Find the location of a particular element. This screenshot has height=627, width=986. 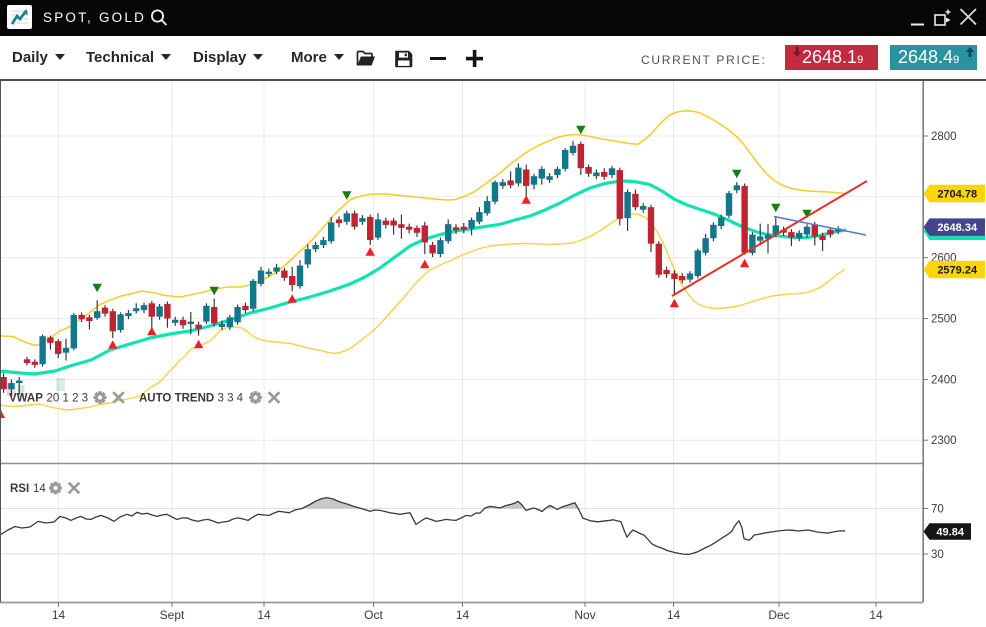

svg-text: 2400 is located at coordinates (944, 380).